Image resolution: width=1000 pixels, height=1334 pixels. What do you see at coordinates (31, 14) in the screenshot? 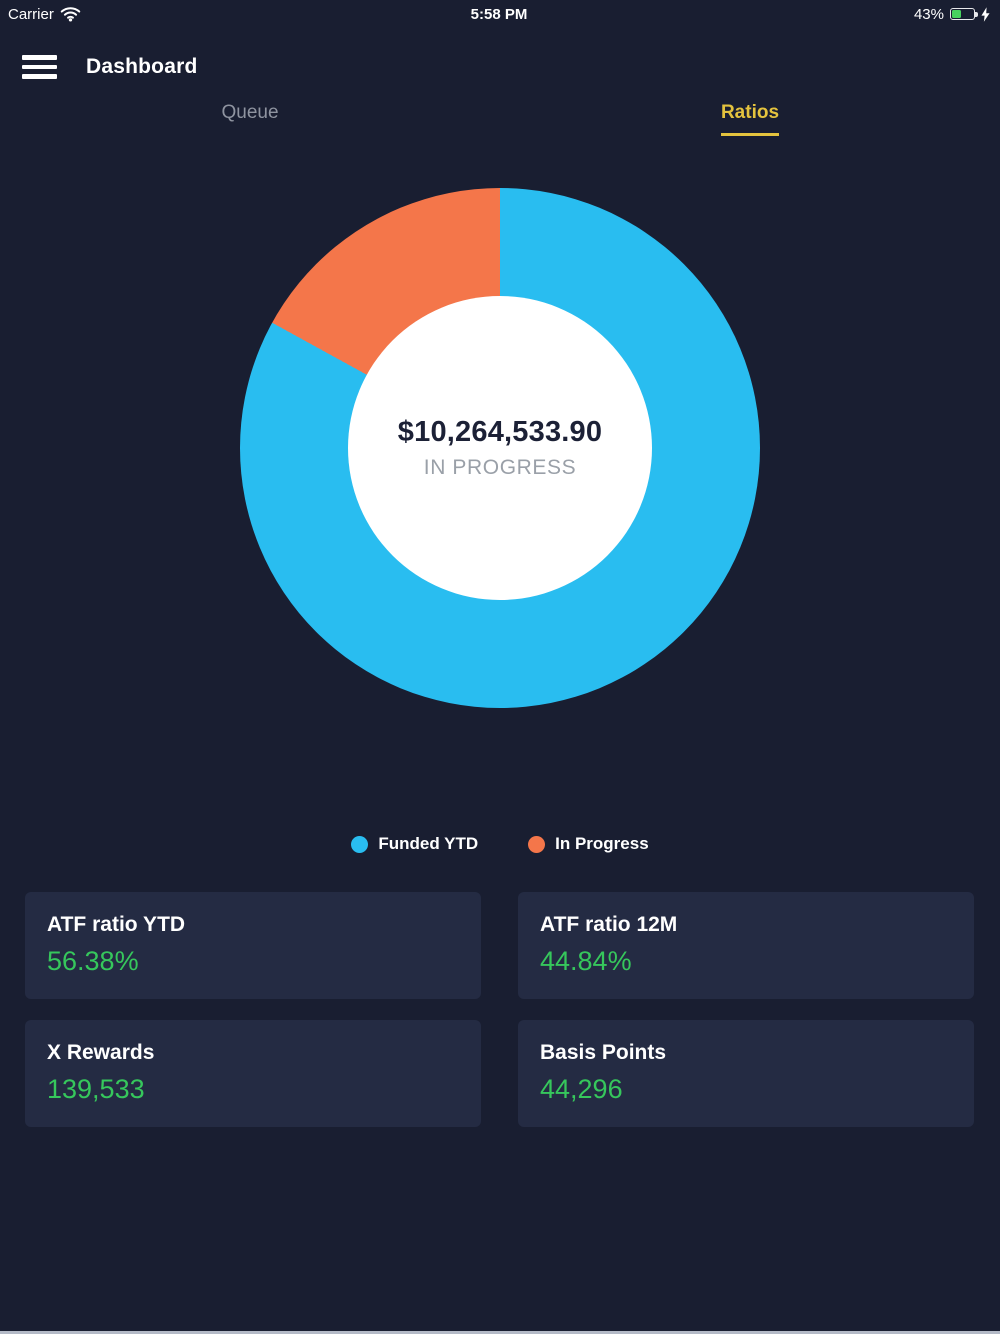
I see `carrier-label: Carrier` at bounding box center [31, 14].